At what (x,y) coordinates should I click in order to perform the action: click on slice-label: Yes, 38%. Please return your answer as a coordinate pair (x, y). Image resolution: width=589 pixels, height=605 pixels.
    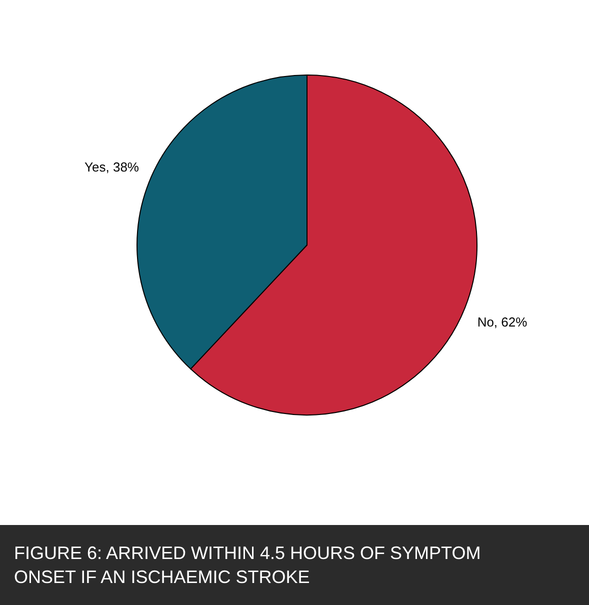
    Looking at the image, I should click on (112, 167).